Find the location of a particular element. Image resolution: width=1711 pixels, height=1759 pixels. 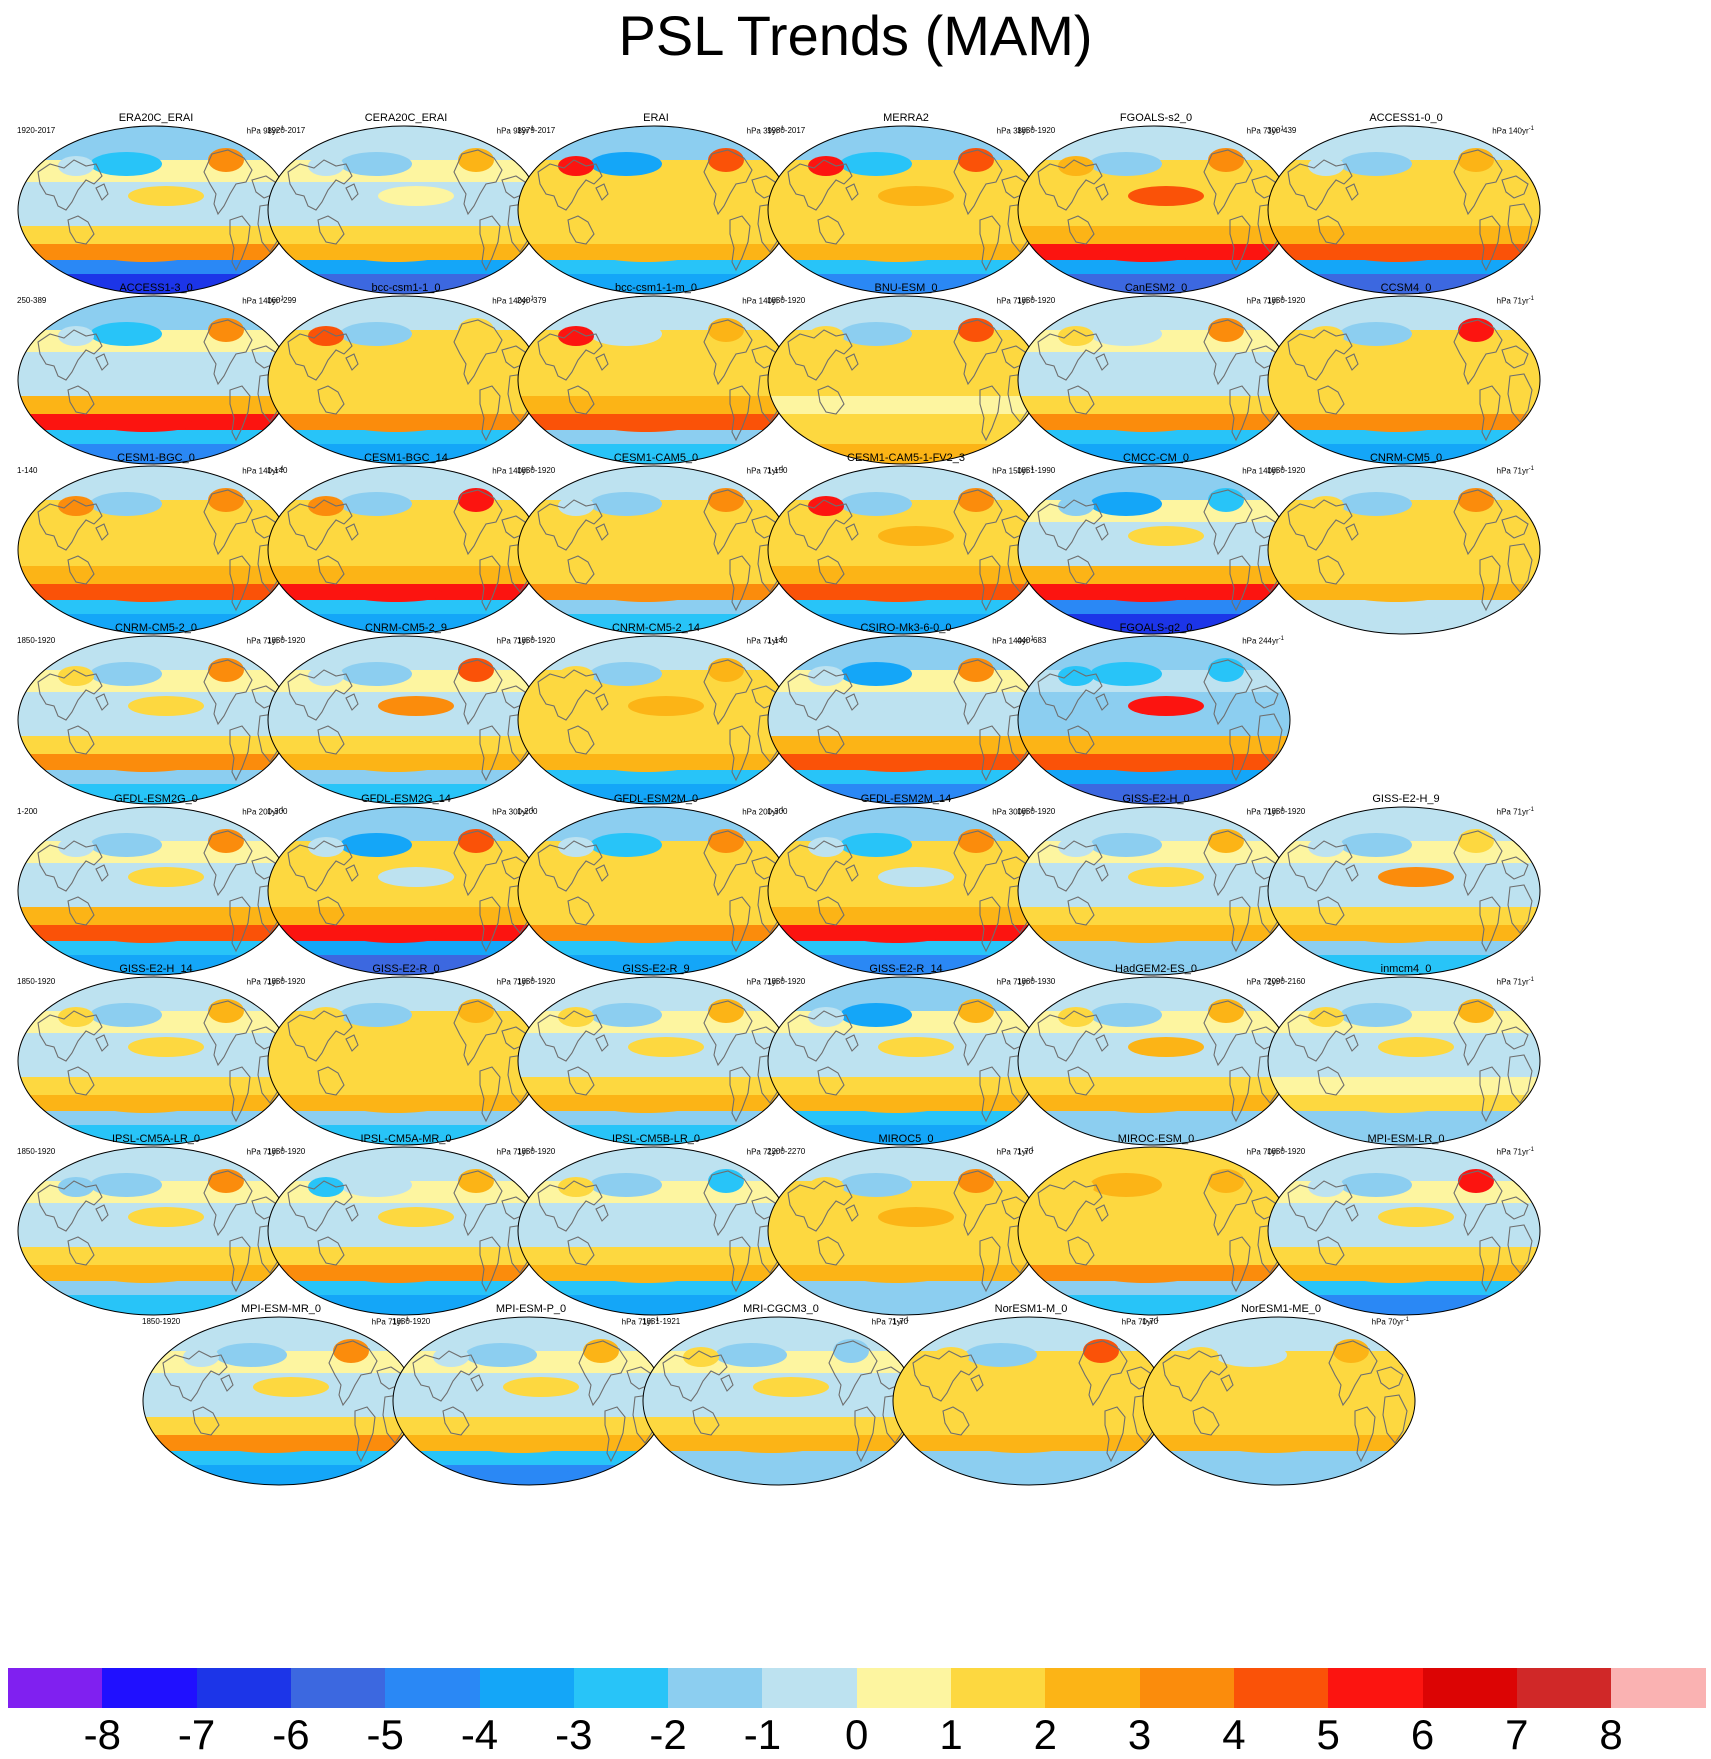

map-panel: CSIRO-Mk3-6-0_0 1-140 hPa 140yr-1 is located at coordinates (906, 715).